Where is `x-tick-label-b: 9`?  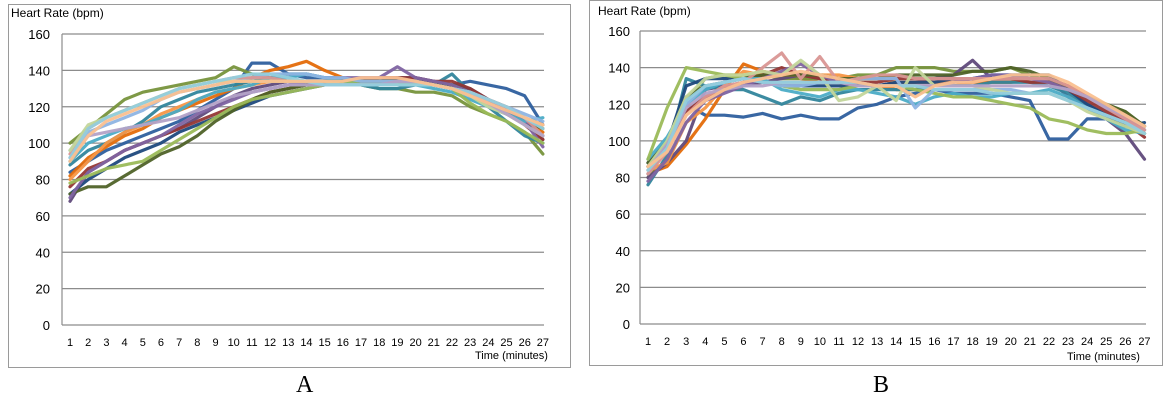
x-tick-label-b: 9 is located at coordinates (801, 342).